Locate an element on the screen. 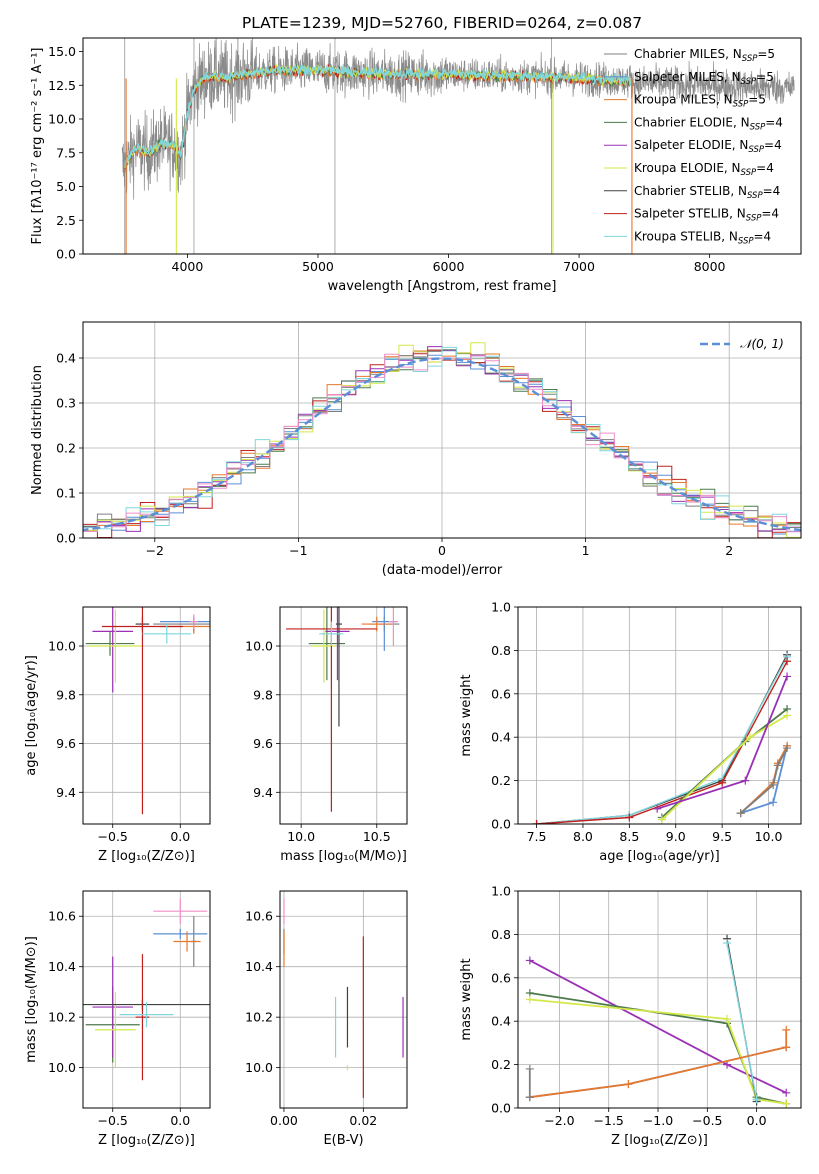 The image size is (819, 1174). legend-label-text: Salpeter ELODIE, N is located at coordinates (691, 145).